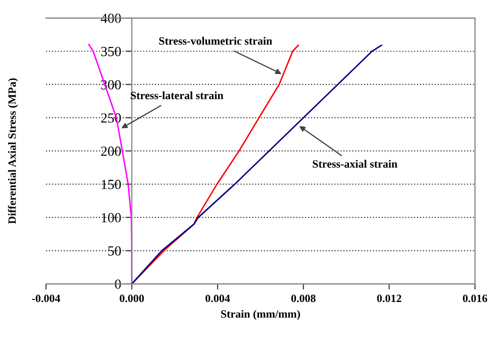 The image size is (500, 340). I want to click on x-tick-label: 0.000, so click(132, 298).